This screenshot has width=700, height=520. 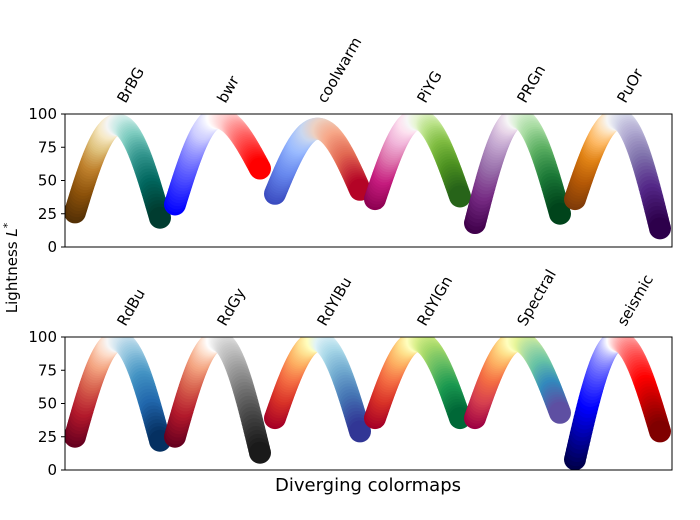 What do you see at coordinates (417, 162) in the screenshot?
I see `series-PiYG` at bounding box center [417, 162].